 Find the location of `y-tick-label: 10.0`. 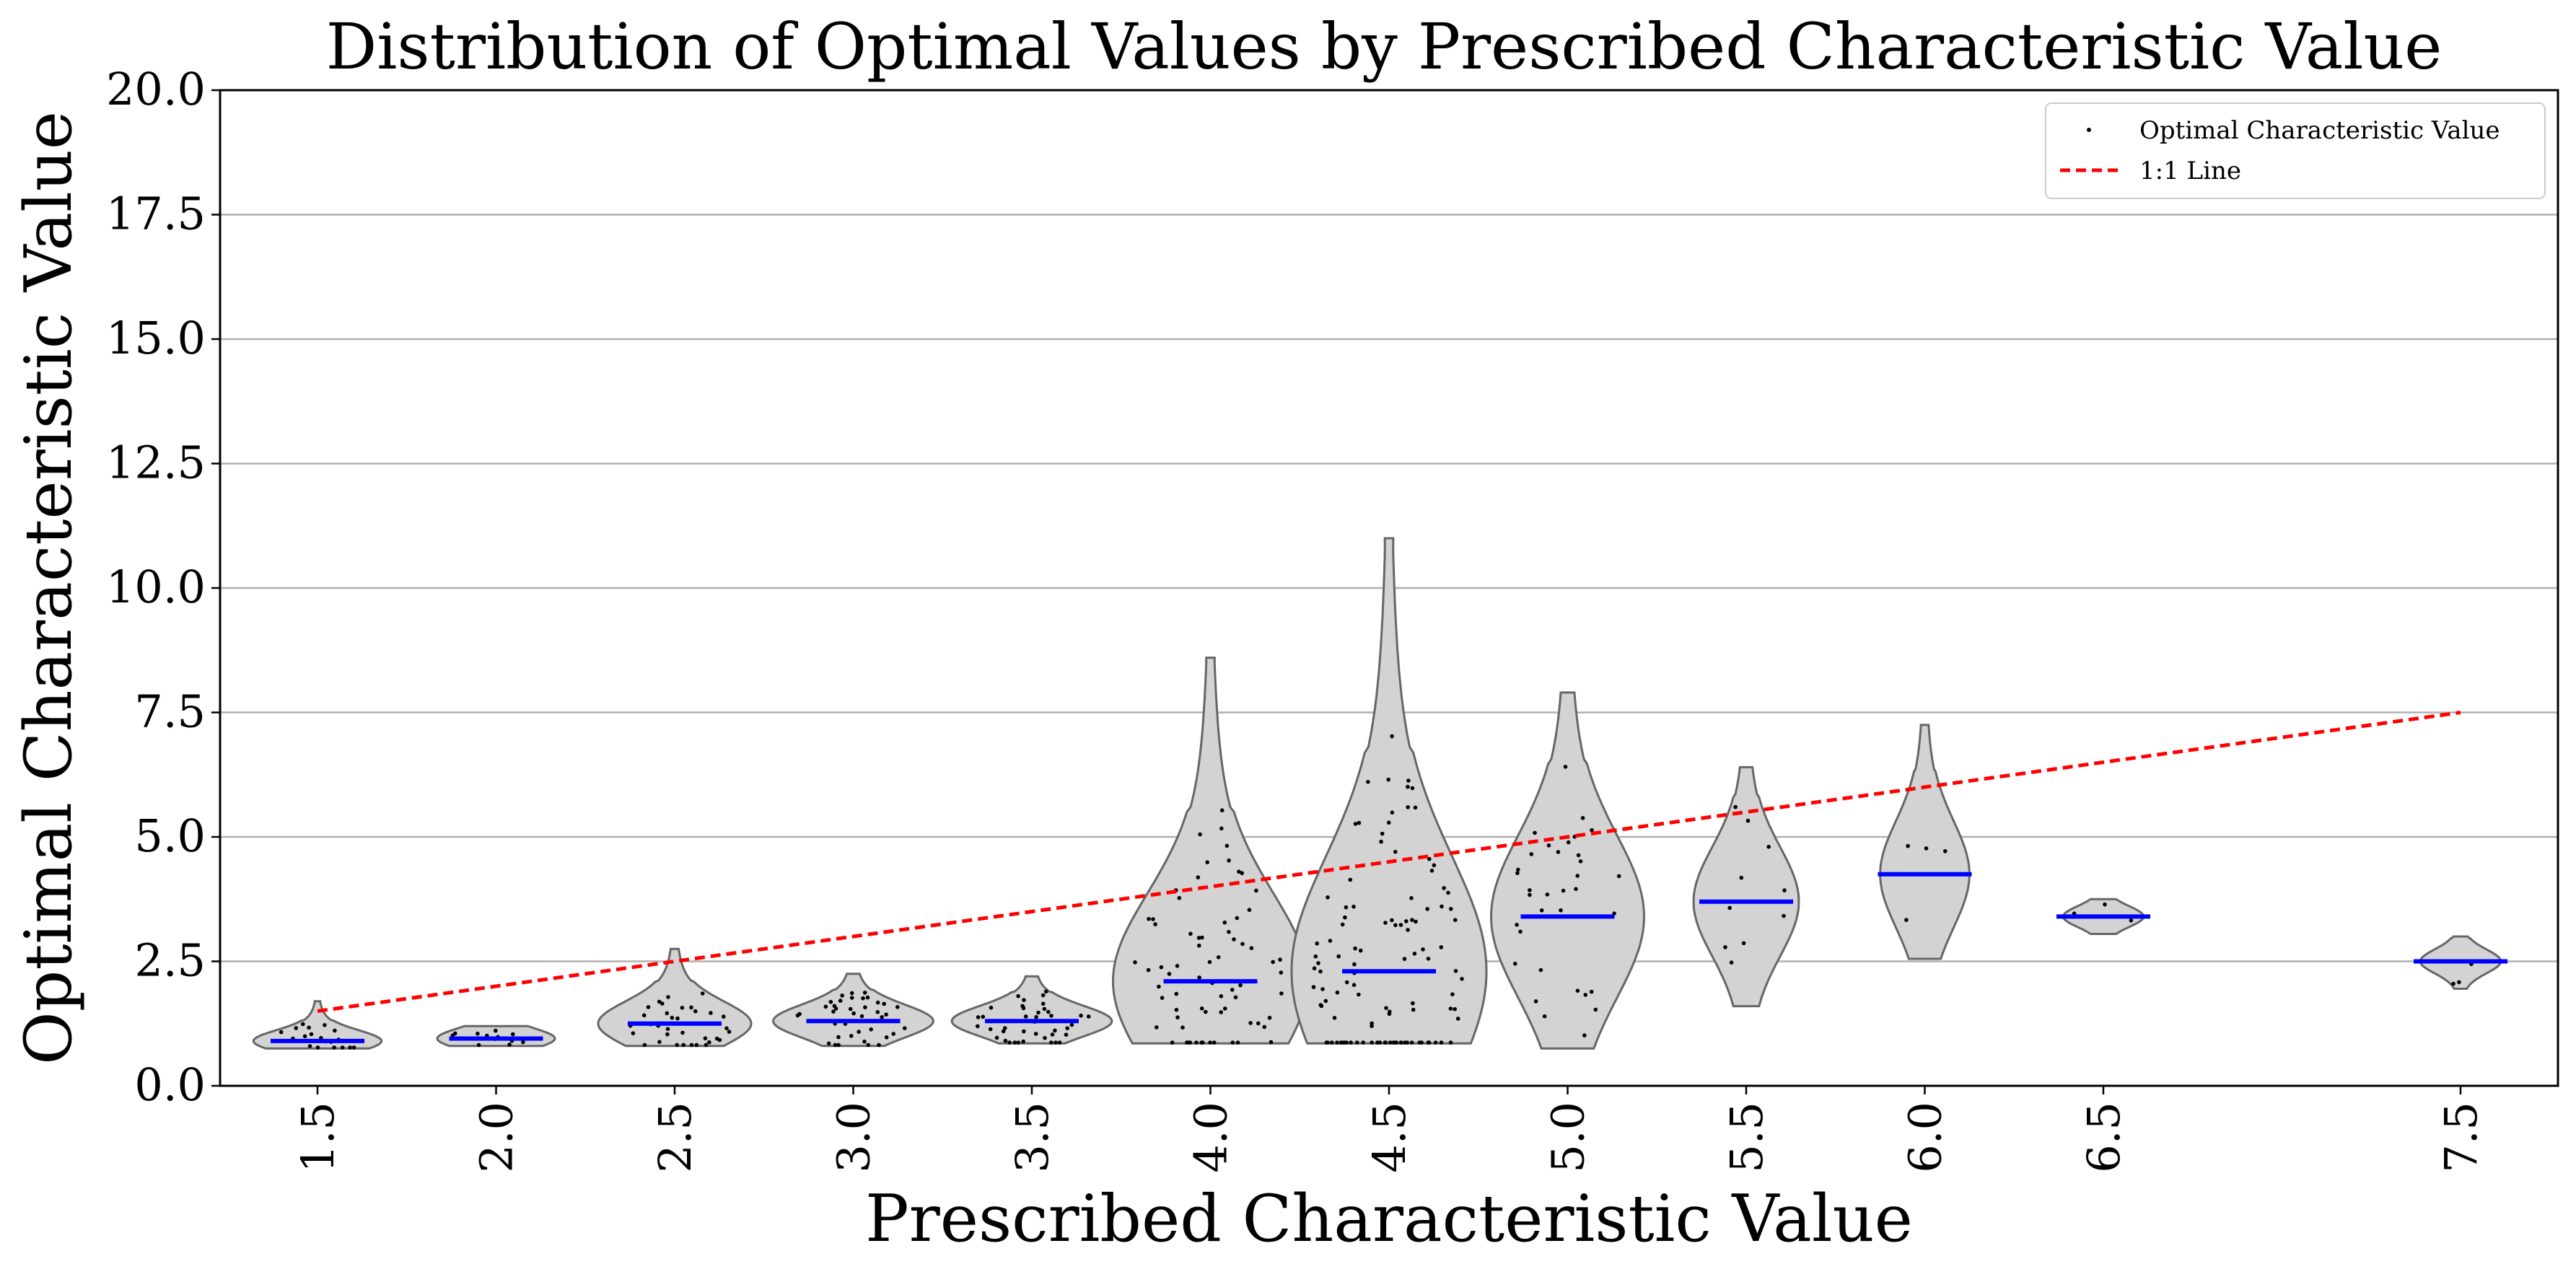

y-tick-label: 10.0 is located at coordinates (156, 587).